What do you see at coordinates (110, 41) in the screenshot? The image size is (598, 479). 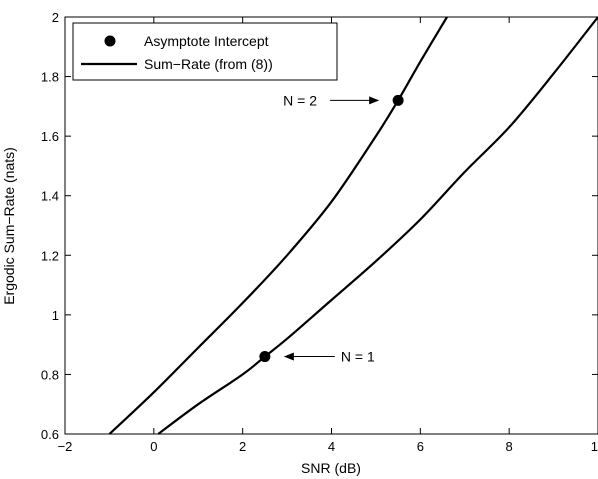 I see `legend-marker-symbol` at bounding box center [110, 41].